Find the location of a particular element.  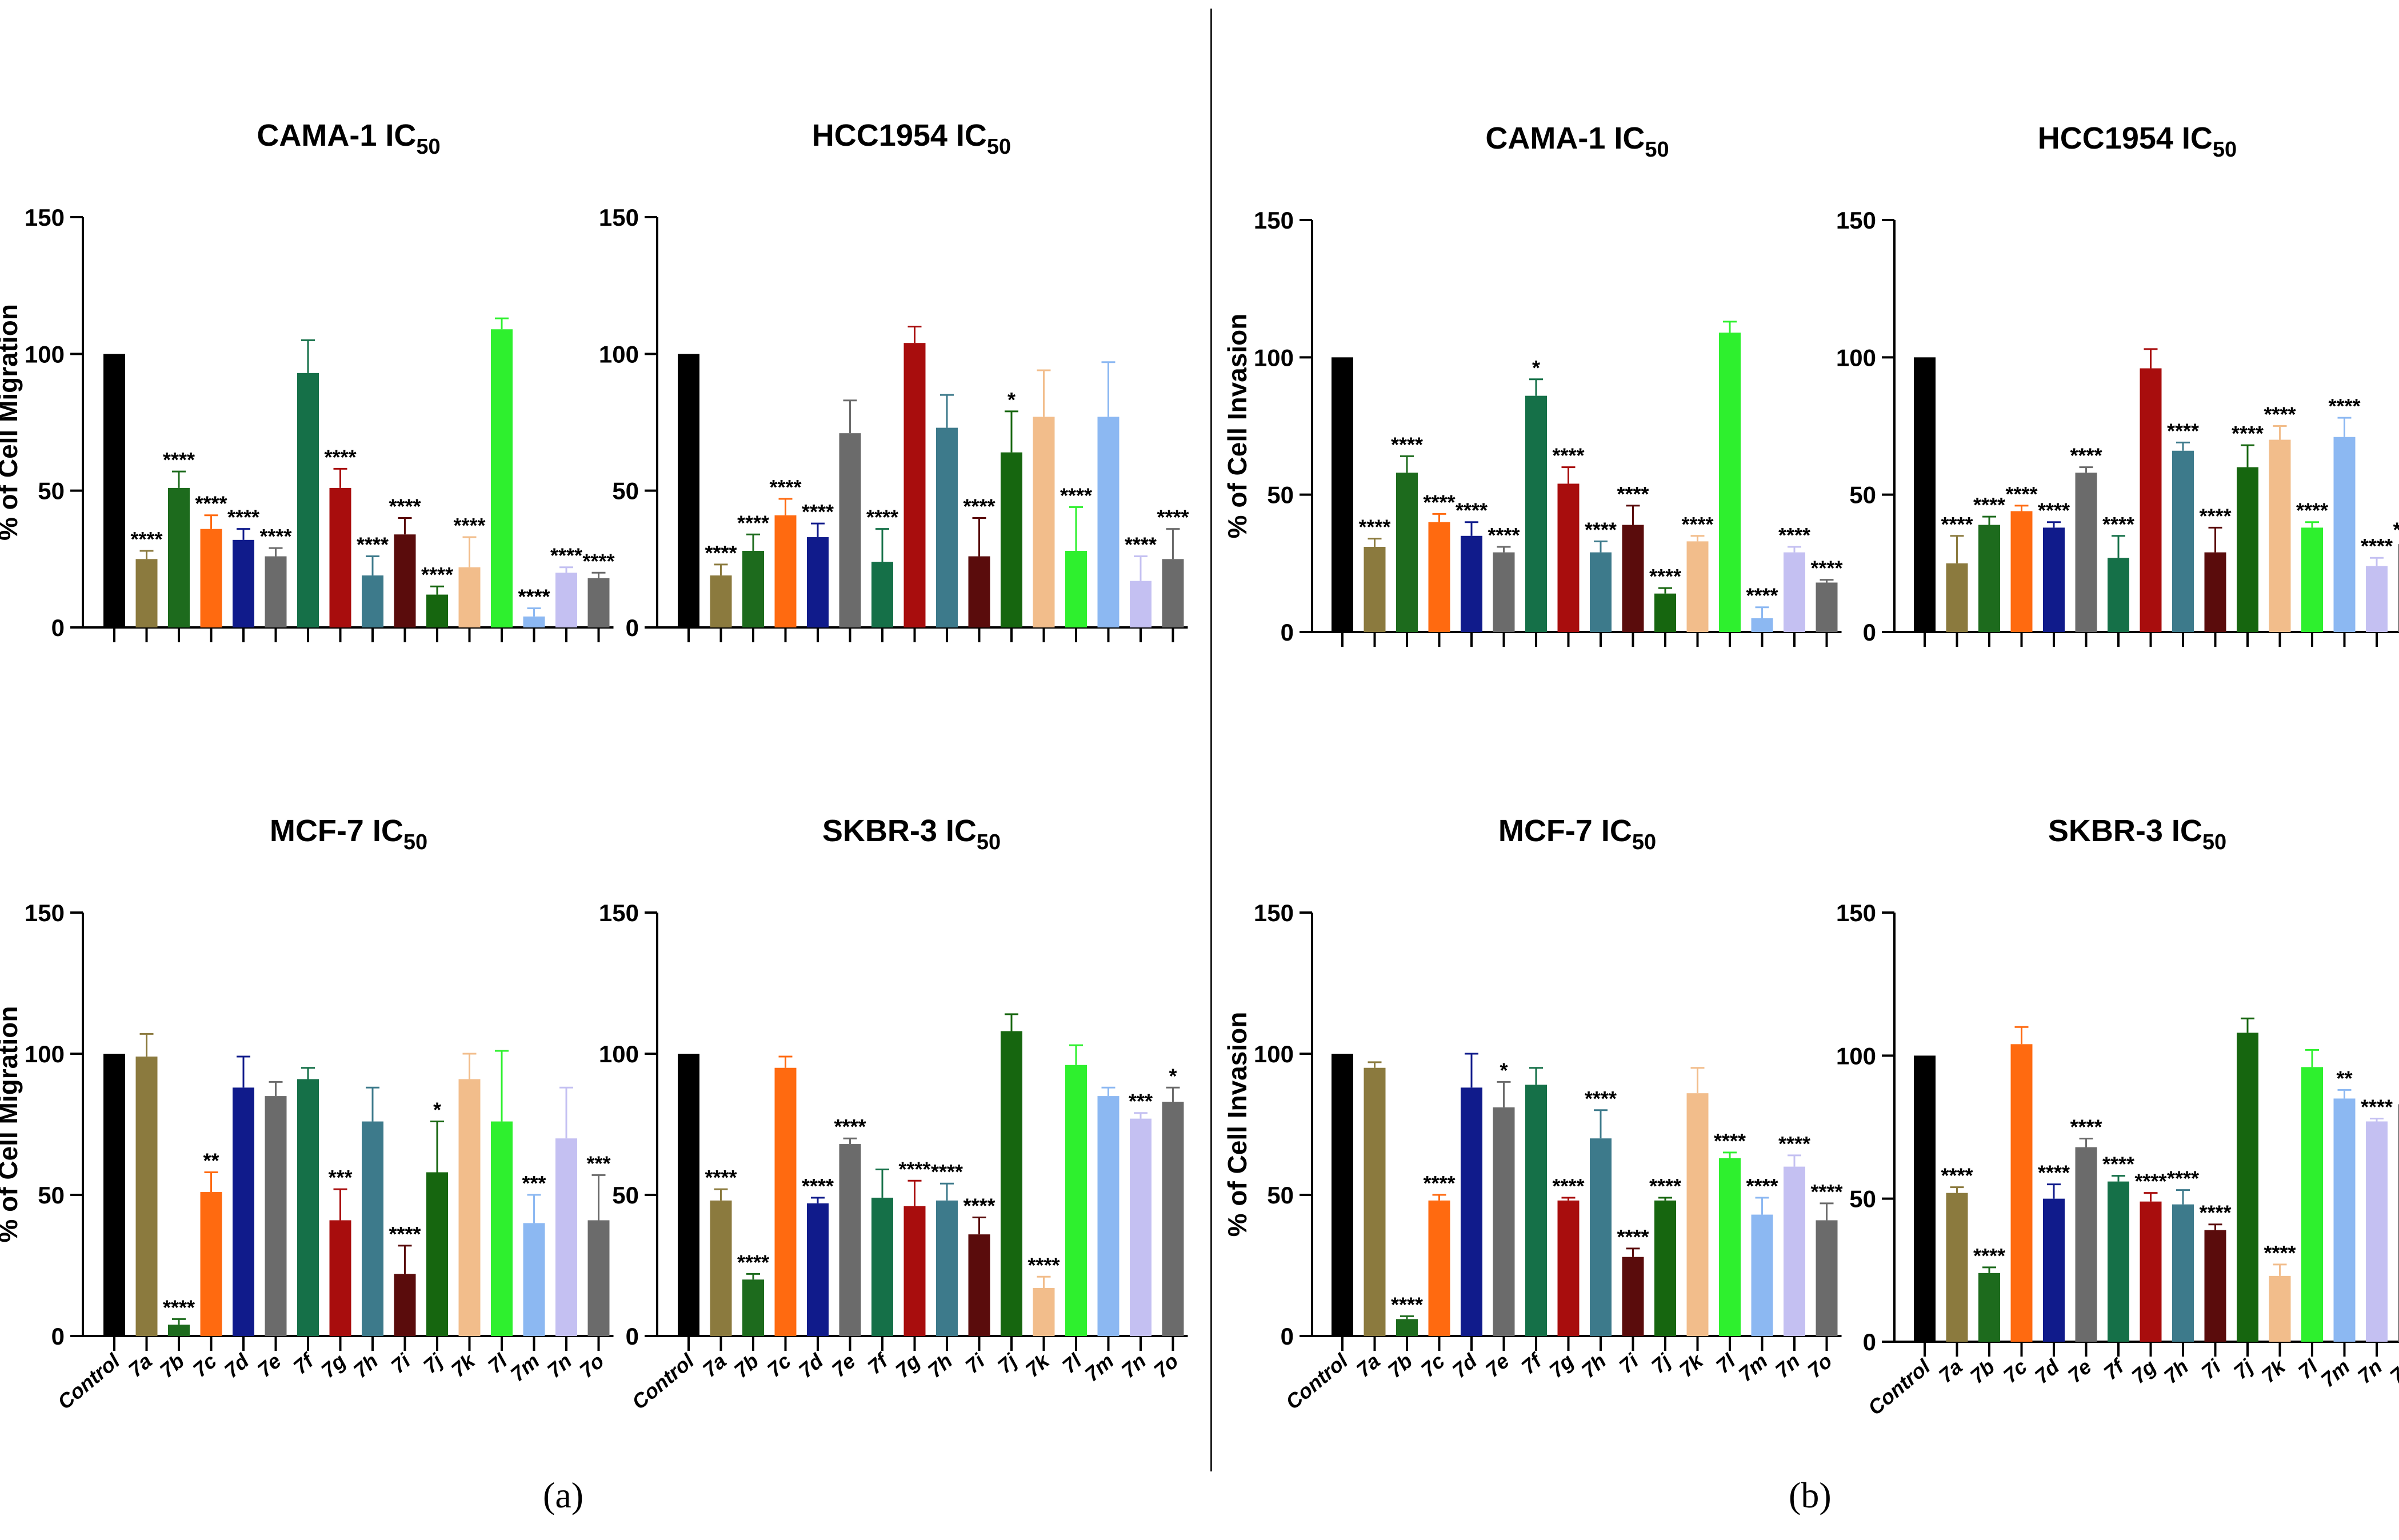

x-tick-label-7-7c: 7c is located at coordinates (2015, 1371).